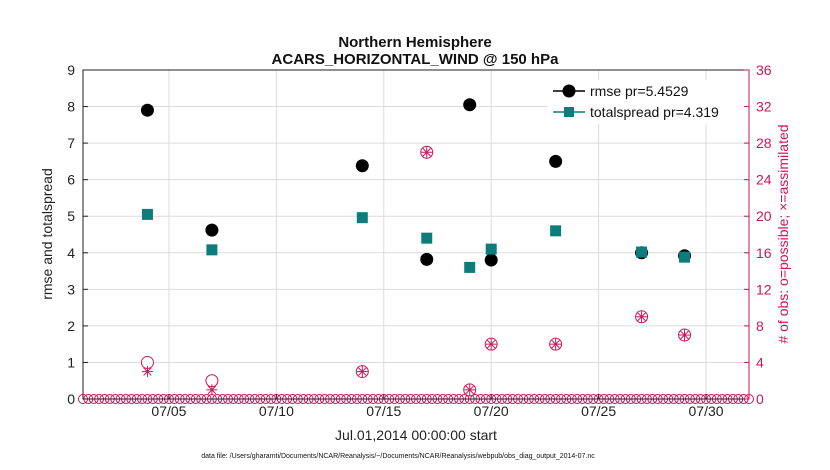 The width and height of the screenshot is (830, 470). What do you see at coordinates (71, 180) in the screenshot?
I see `y-tick-label: 6` at bounding box center [71, 180].